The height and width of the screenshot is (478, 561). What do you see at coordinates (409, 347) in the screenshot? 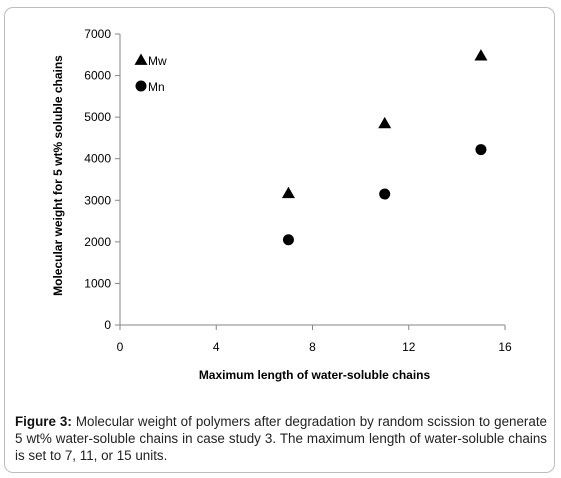
I see `x-tick-label: 12` at bounding box center [409, 347].